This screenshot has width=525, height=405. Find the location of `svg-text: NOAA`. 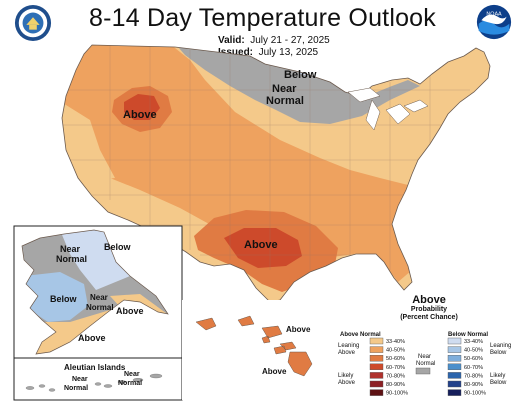

svg-text: NOAA is located at coordinates (494, 15).